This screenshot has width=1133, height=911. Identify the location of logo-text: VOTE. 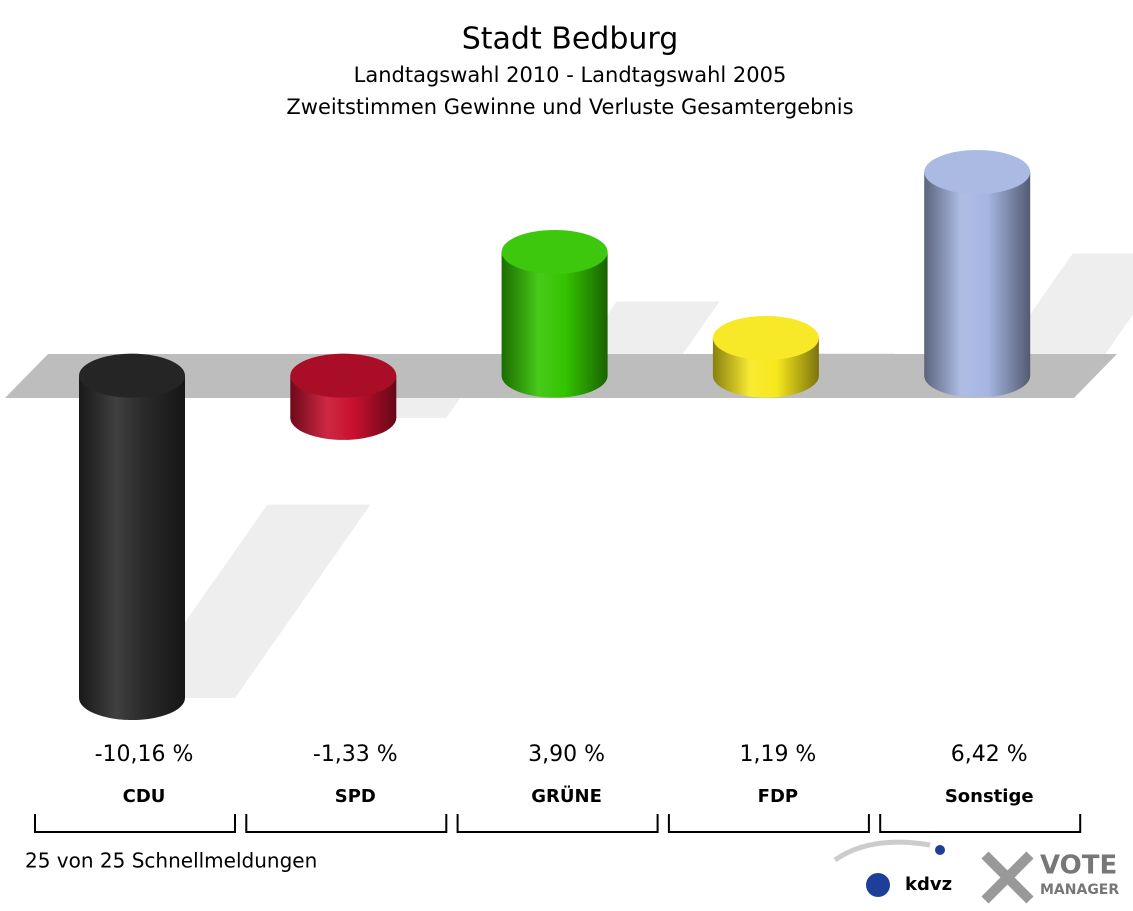
(1078, 866).